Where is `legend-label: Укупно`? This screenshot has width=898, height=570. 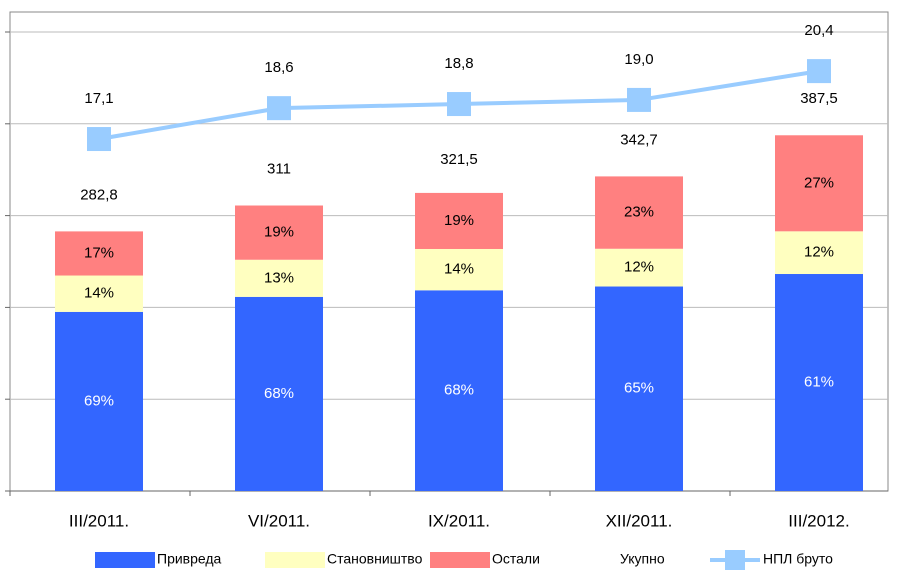 legend-label: Укупно is located at coordinates (642, 559).